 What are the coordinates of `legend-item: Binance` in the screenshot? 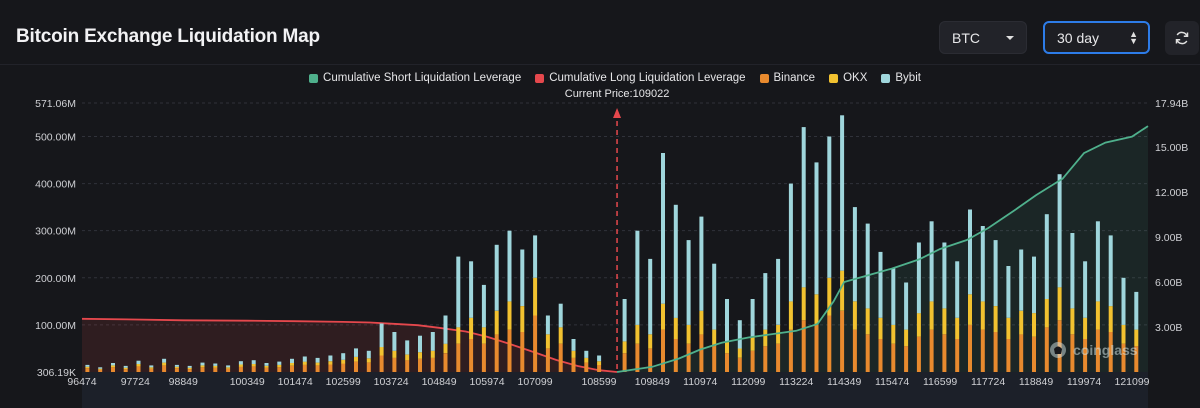 It's located at (787, 78).